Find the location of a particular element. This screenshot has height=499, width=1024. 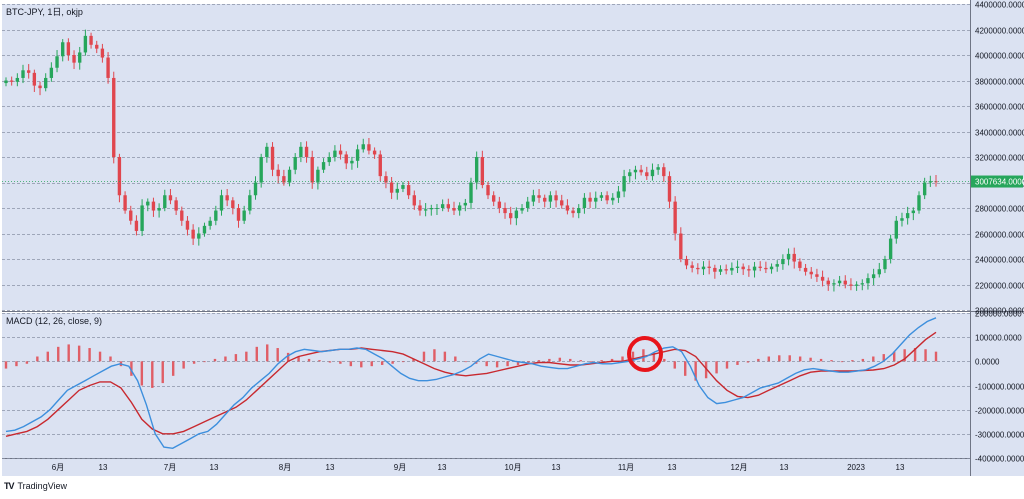

price-tick-label: 2000000.0000 is located at coordinates (999, 311).